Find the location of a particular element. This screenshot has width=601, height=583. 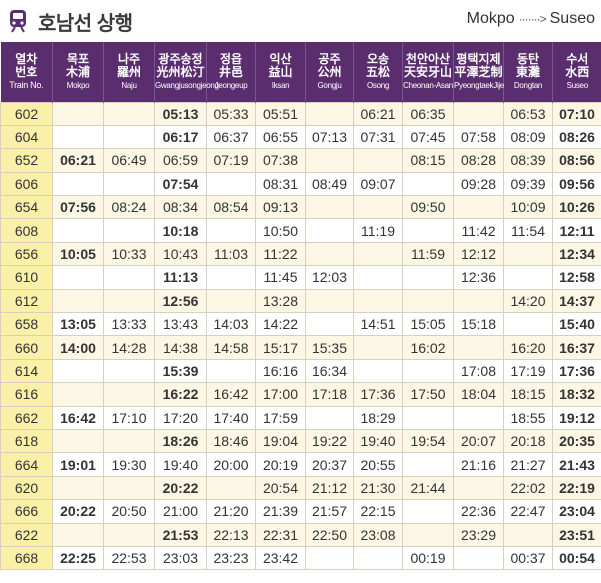

time-cell: 08:39 is located at coordinates (528, 160).